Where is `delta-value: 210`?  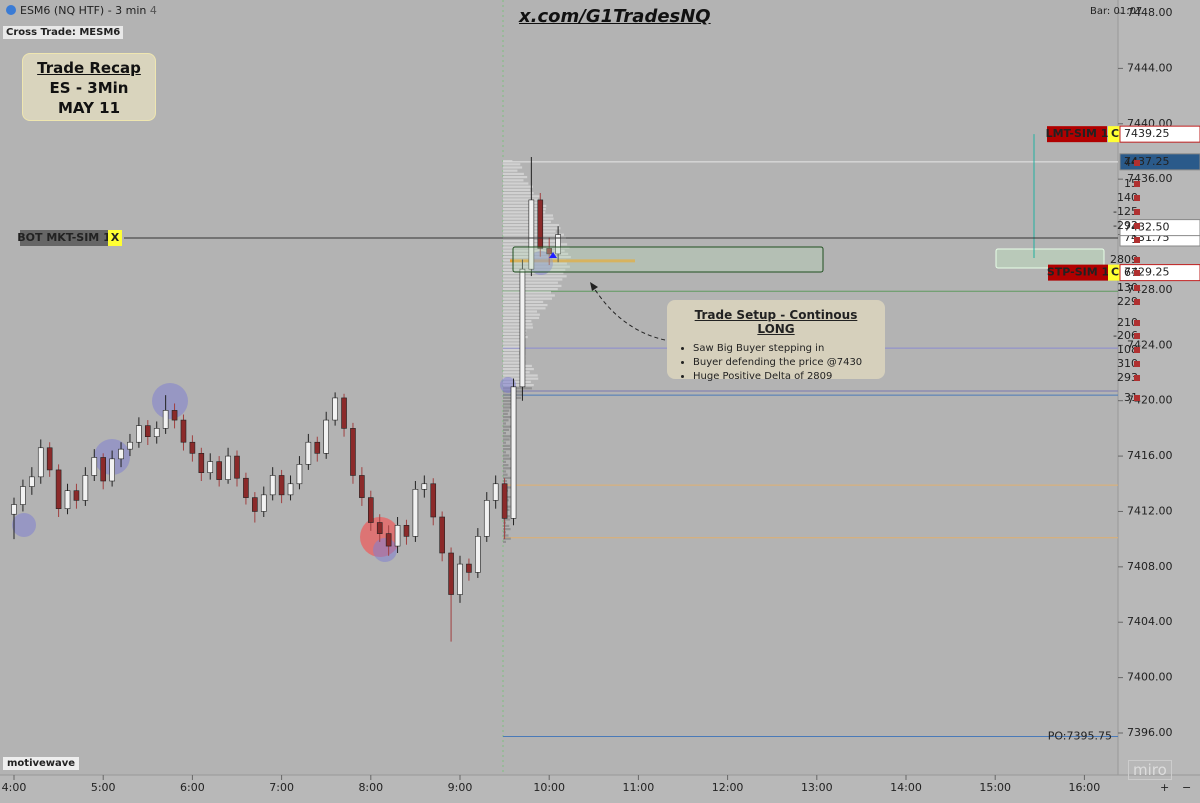 delta-value: 210 is located at coordinates (1127, 322).